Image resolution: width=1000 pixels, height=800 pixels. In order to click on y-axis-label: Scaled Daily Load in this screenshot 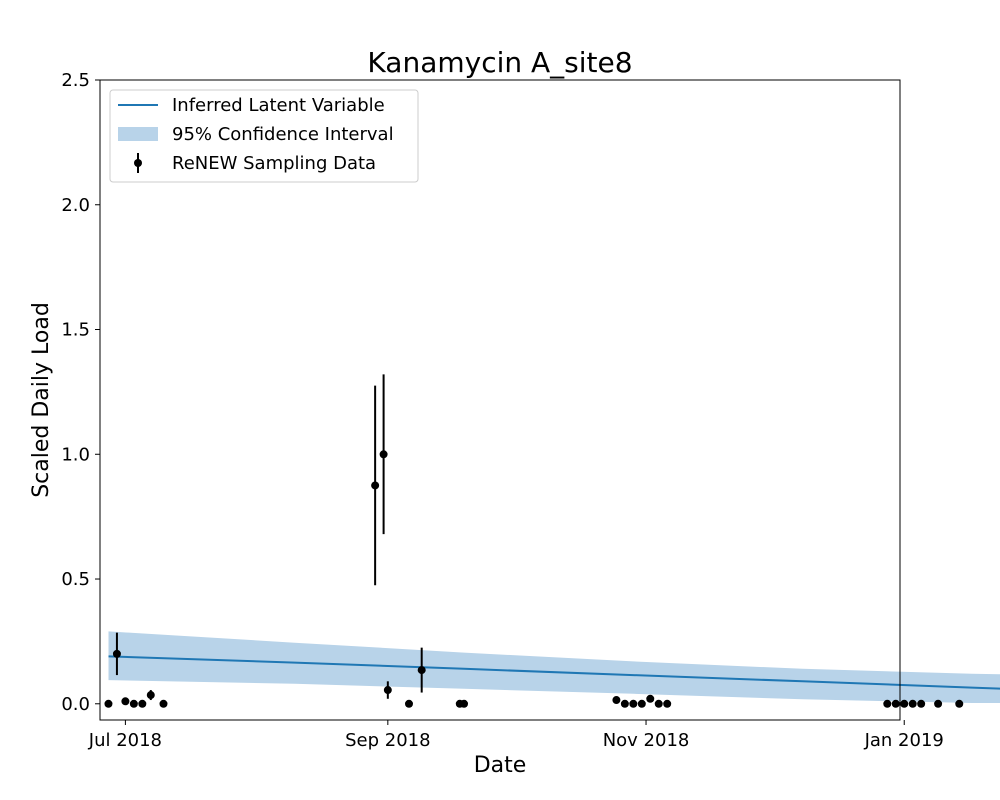, I will do `click(41, 400)`.